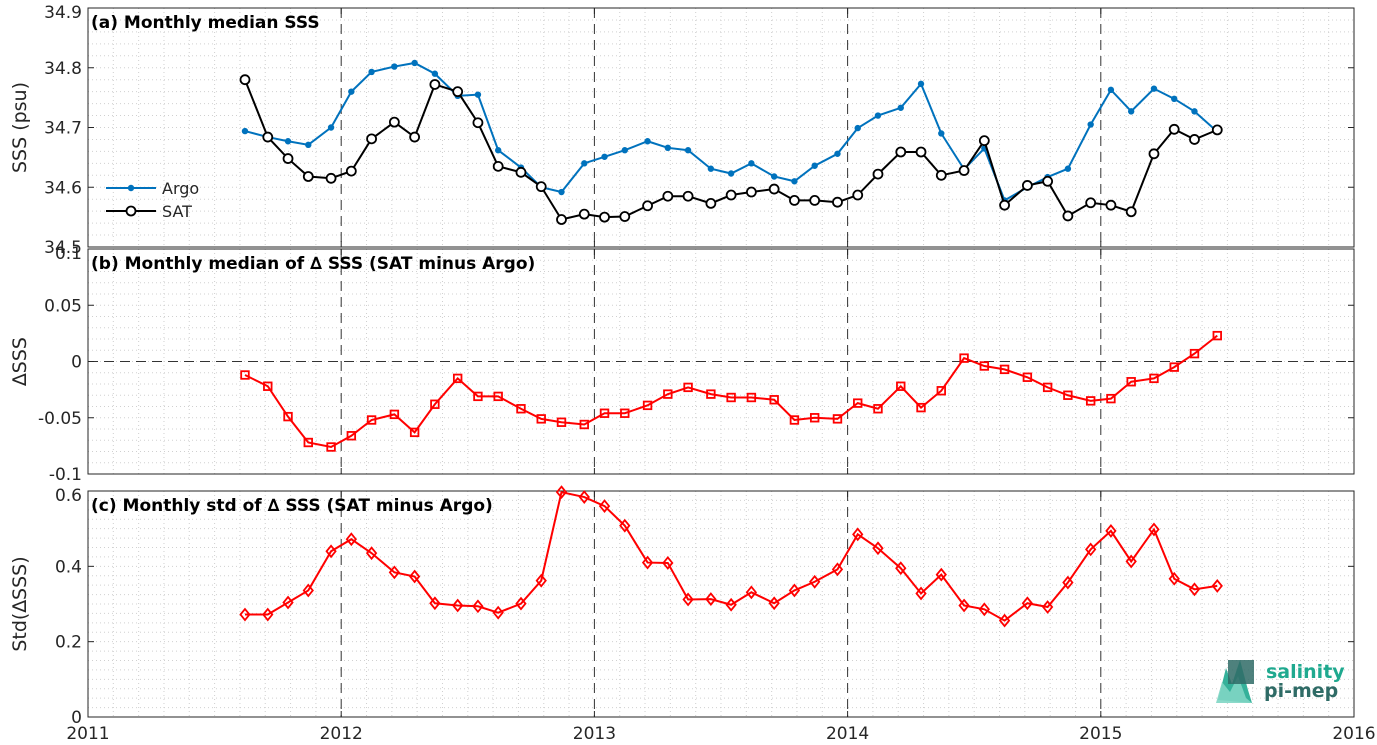 The height and width of the screenshot is (745, 1377). What do you see at coordinates (180, 188) in the screenshot?
I see `legend-label-argo: Argo` at bounding box center [180, 188].